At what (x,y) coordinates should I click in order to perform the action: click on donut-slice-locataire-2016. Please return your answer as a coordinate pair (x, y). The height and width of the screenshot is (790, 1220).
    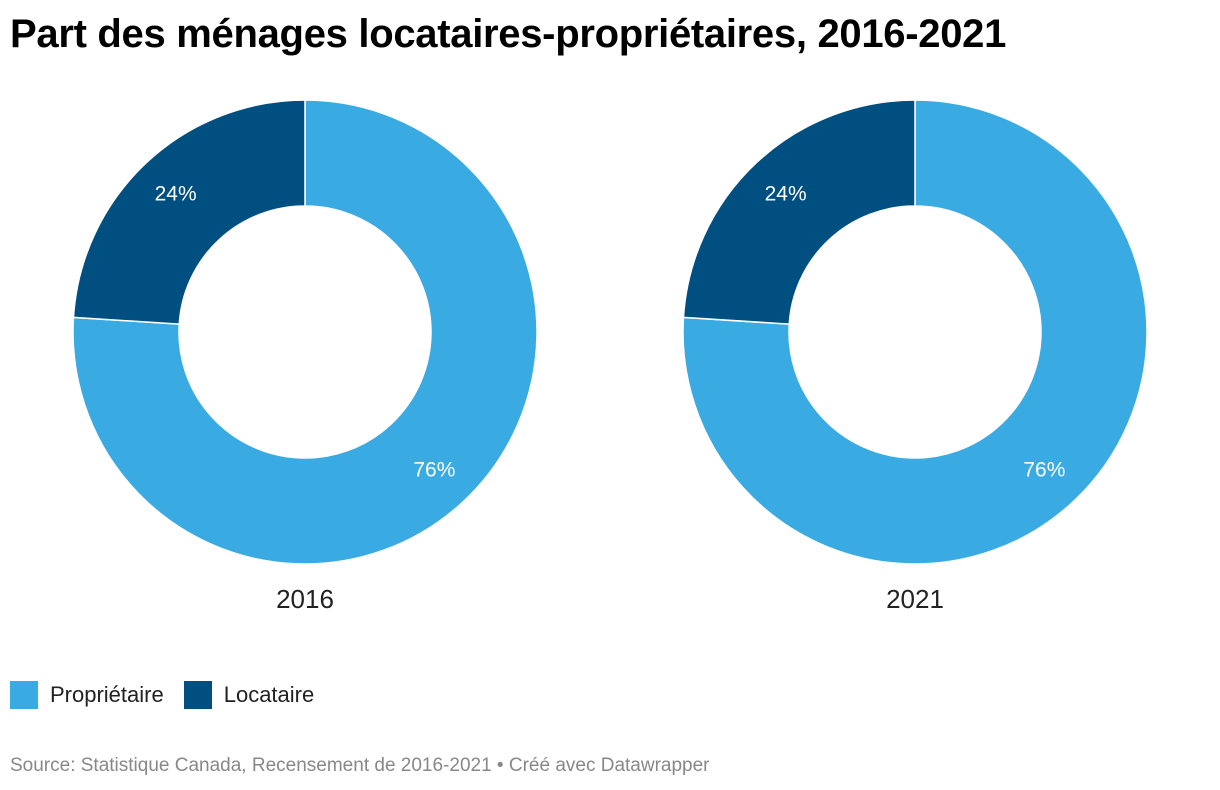
    Looking at the image, I should click on (189, 212).